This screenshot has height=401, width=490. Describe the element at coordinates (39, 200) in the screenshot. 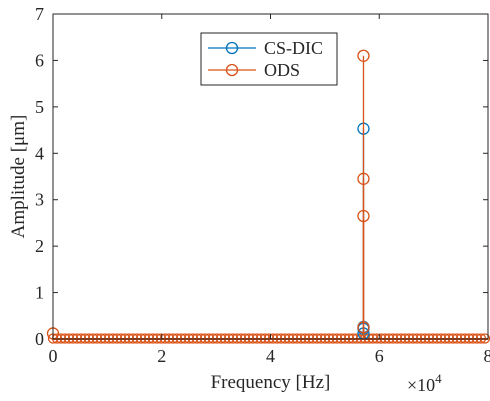

I see `y-tick-label: 3` at that location.